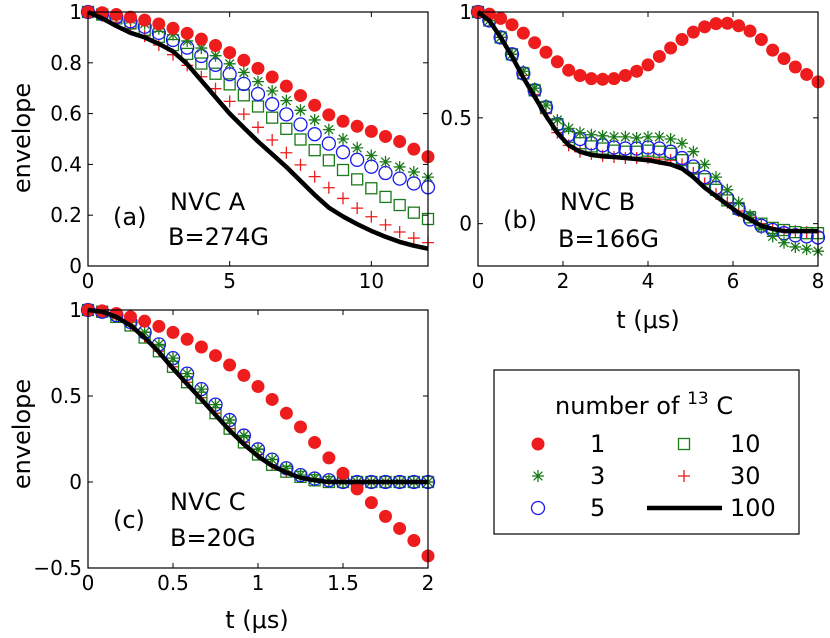  I want to click on panel-a-ytick-label: 0.6, so click(66, 114).